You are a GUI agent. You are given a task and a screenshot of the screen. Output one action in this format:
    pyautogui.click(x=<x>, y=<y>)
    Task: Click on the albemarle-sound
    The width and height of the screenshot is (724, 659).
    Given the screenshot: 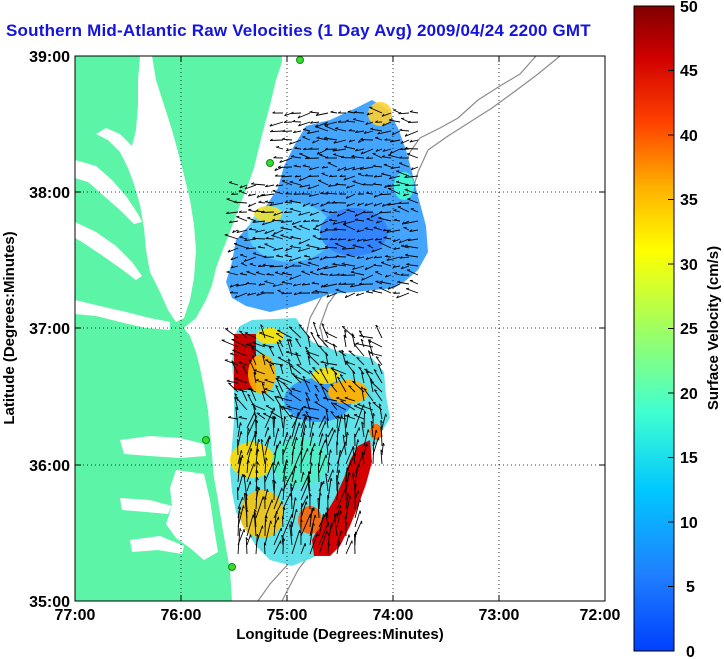 What is the action you would take?
    pyautogui.click(x=163, y=447)
    